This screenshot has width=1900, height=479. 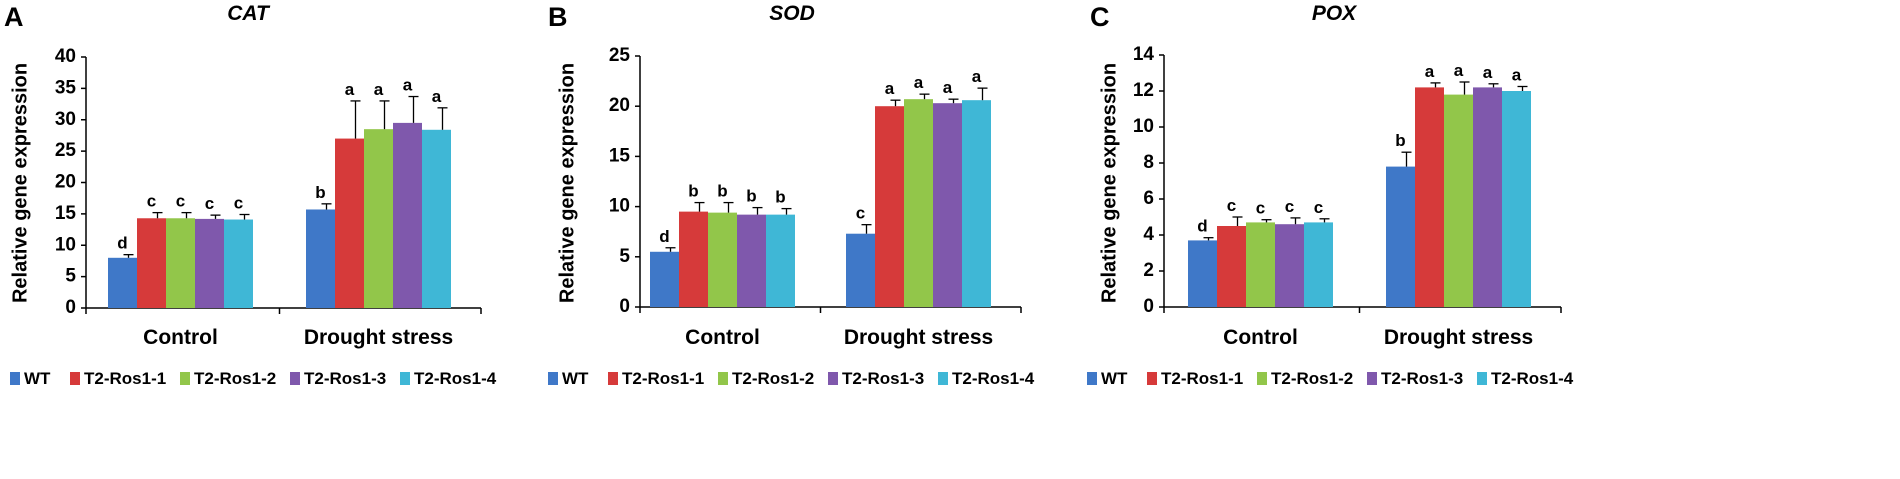 What do you see at coordinates (65, 119) in the screenshot?
I see `y-tick-label: 30` at bounding box center [65, 119].